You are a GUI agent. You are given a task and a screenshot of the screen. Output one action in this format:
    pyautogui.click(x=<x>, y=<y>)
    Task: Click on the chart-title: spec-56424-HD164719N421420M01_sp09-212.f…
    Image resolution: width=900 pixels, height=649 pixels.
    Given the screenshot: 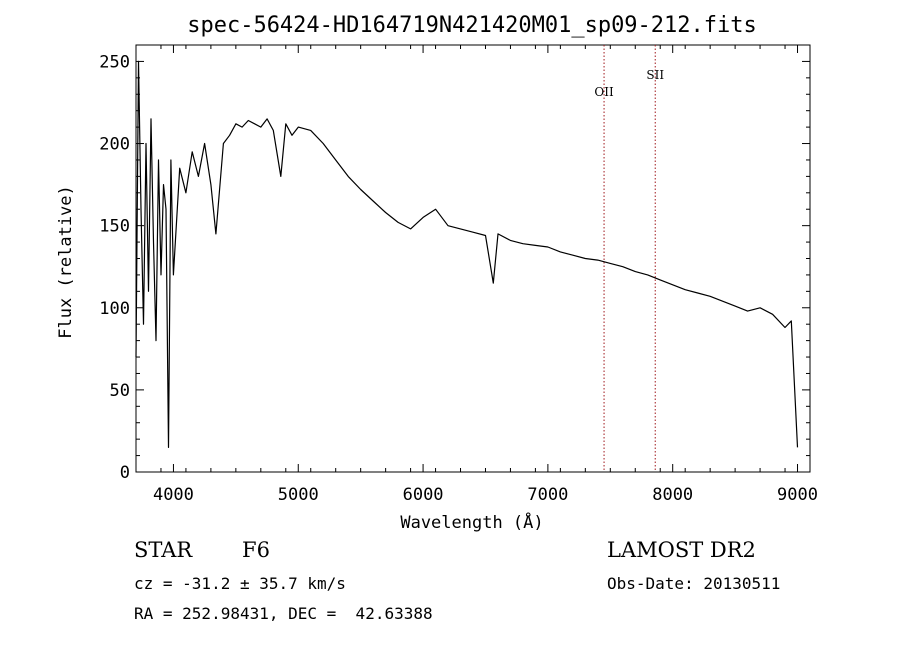 What is the action you would take?
    pyautogui.click(x=472, y=25)
    